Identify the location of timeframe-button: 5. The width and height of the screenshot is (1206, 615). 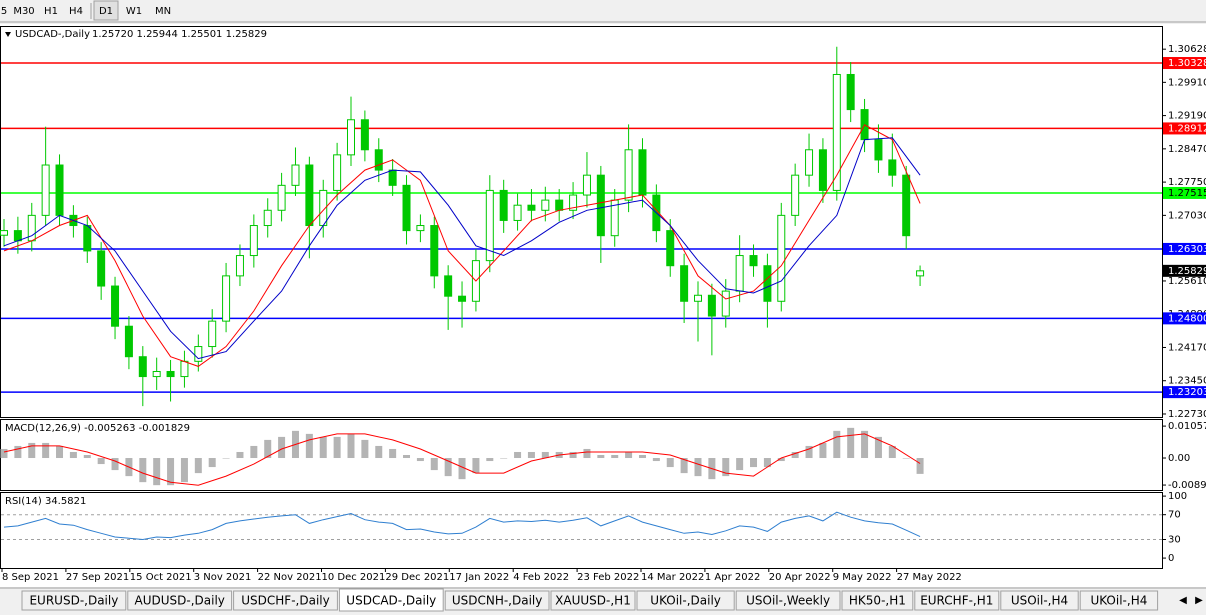
(4, 11).